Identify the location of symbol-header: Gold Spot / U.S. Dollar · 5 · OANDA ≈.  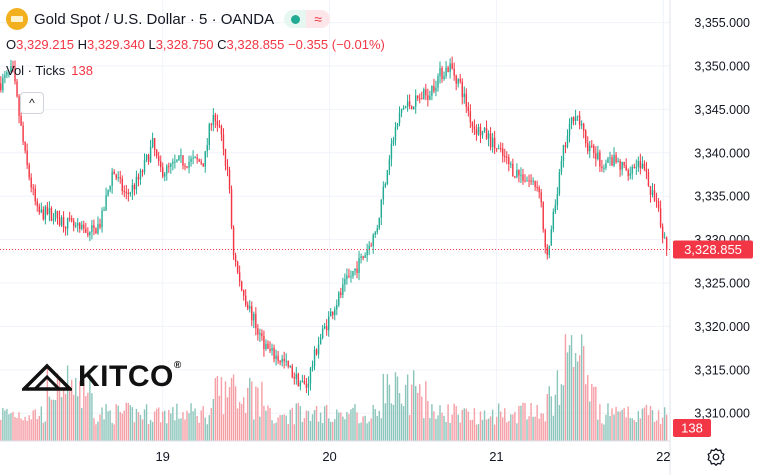
(168, 19).